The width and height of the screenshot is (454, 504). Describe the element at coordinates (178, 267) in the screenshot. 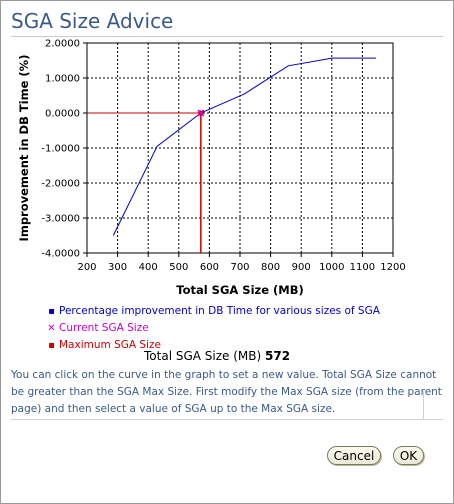

I see `x-tick-label: 500` at that location.